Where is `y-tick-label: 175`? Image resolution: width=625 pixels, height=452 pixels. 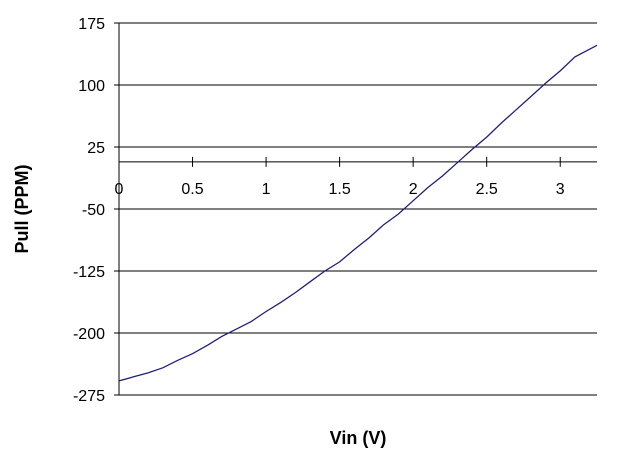
y-tick-label: 175 is located at coordinates (91, 24).